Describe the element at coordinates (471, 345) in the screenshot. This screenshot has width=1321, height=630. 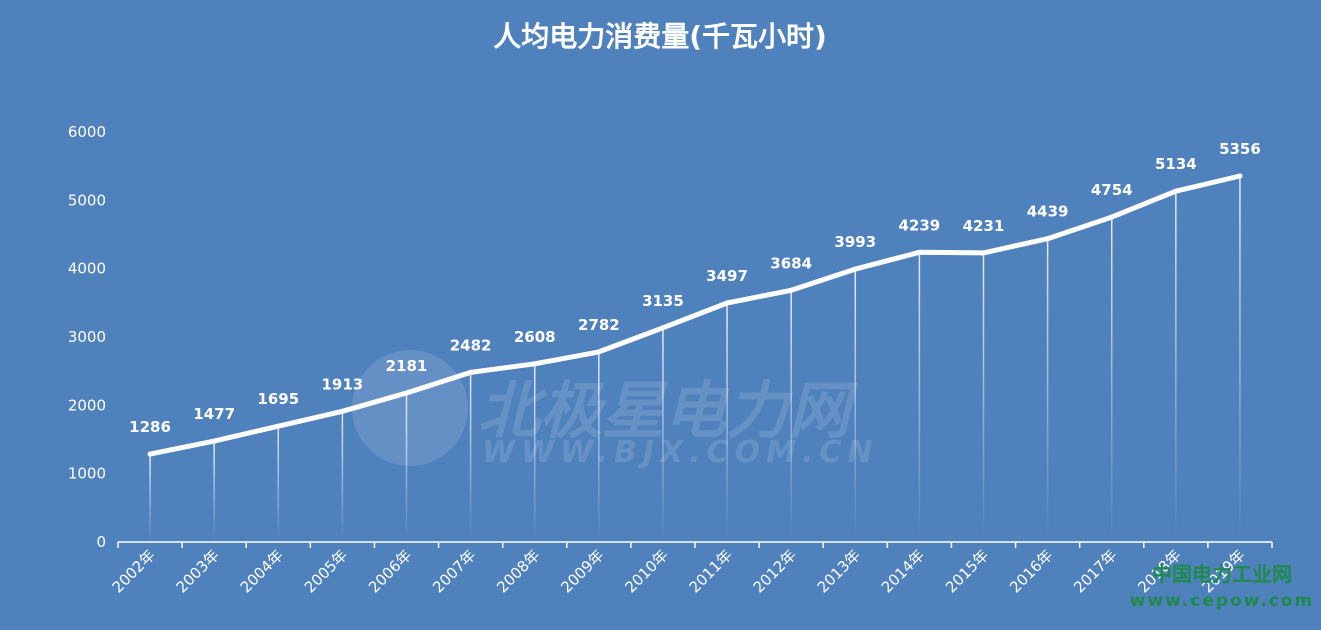
I see `data-label: 2482` at that location.